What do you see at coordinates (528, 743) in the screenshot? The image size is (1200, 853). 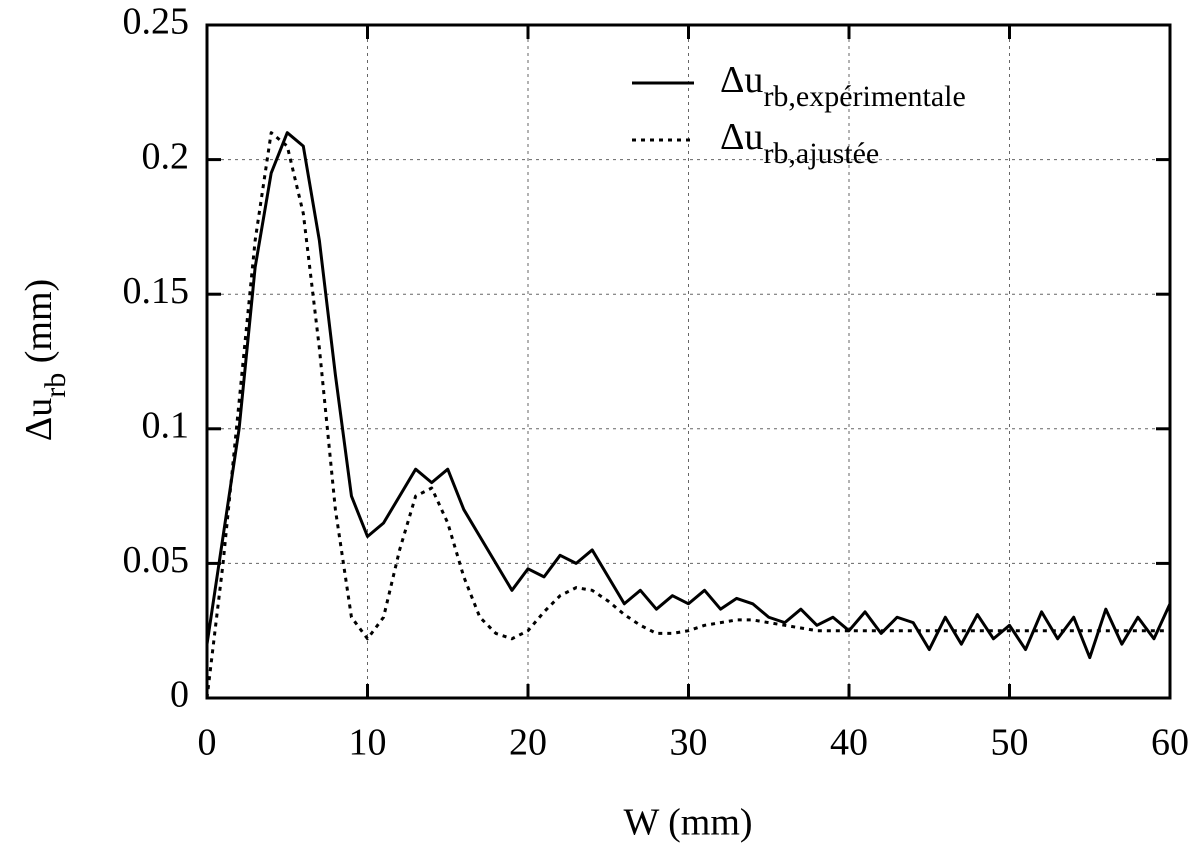 I see `x-tick-label: 20` at bounding box center [528, 743].